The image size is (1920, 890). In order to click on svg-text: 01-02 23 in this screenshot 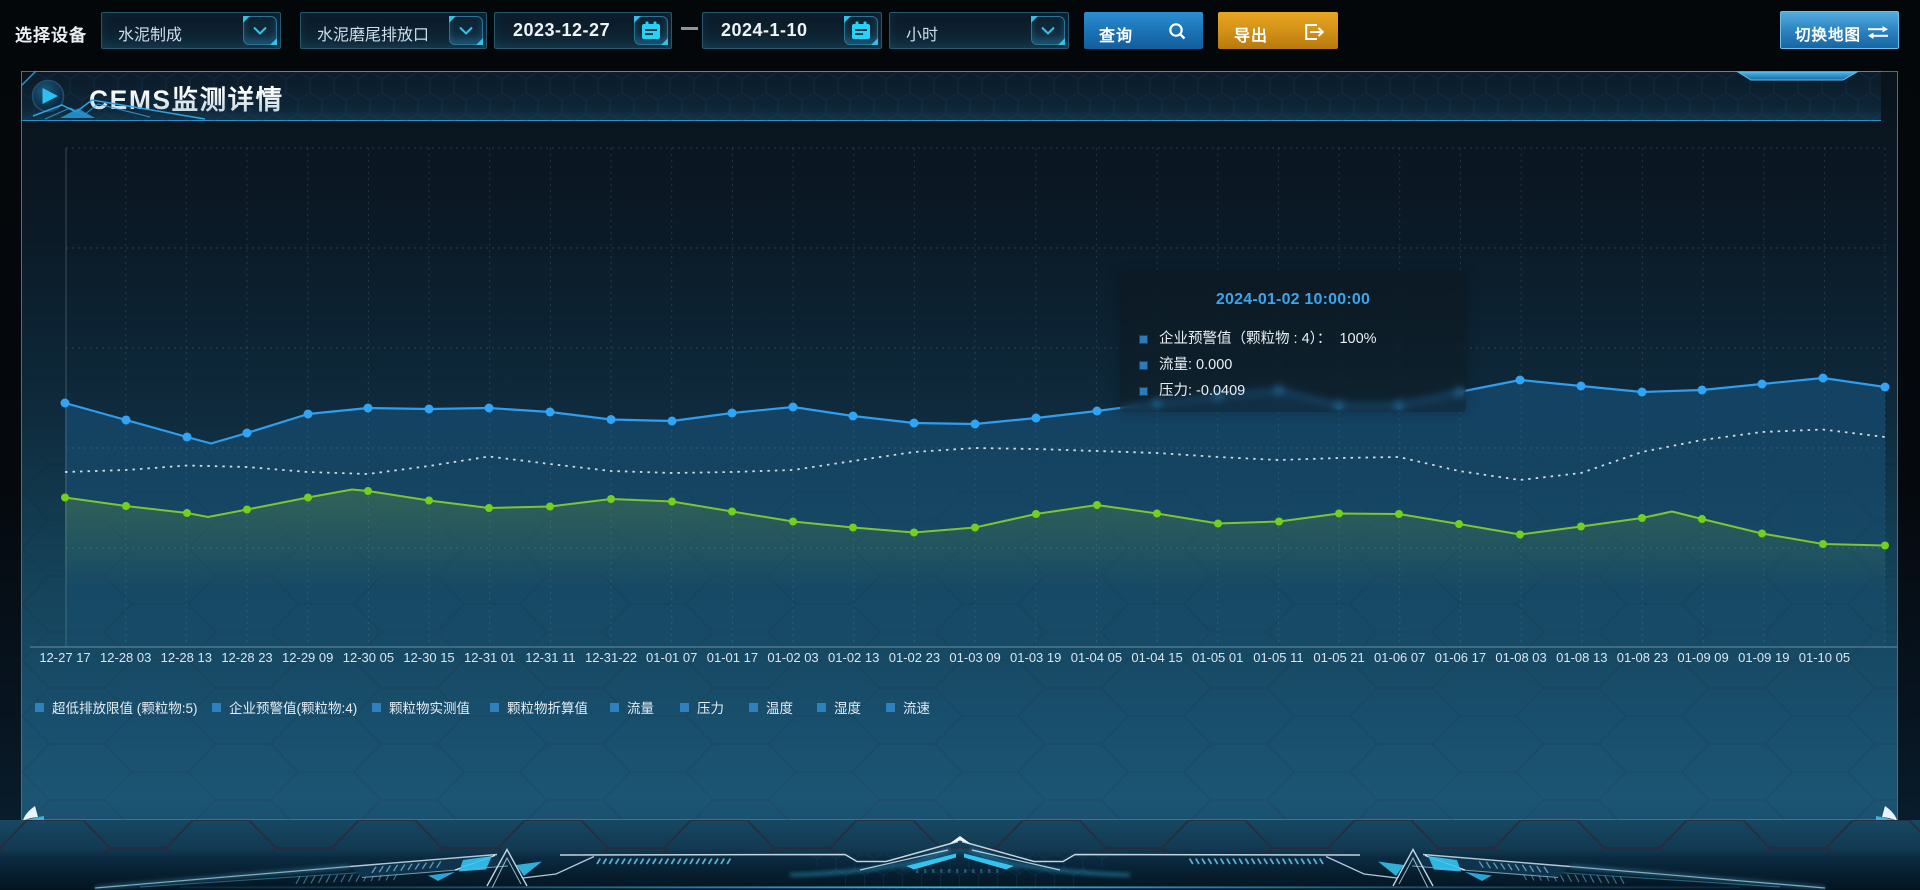, I will do `click(914, 657)`.